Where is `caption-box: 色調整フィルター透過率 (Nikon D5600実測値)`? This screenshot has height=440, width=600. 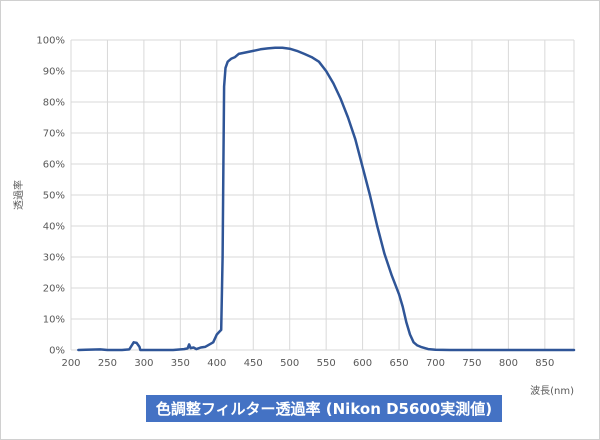 caption-box: 色調整フィルター透過率 (Nikon D5600実測値) is located at coordinates (324, 408).